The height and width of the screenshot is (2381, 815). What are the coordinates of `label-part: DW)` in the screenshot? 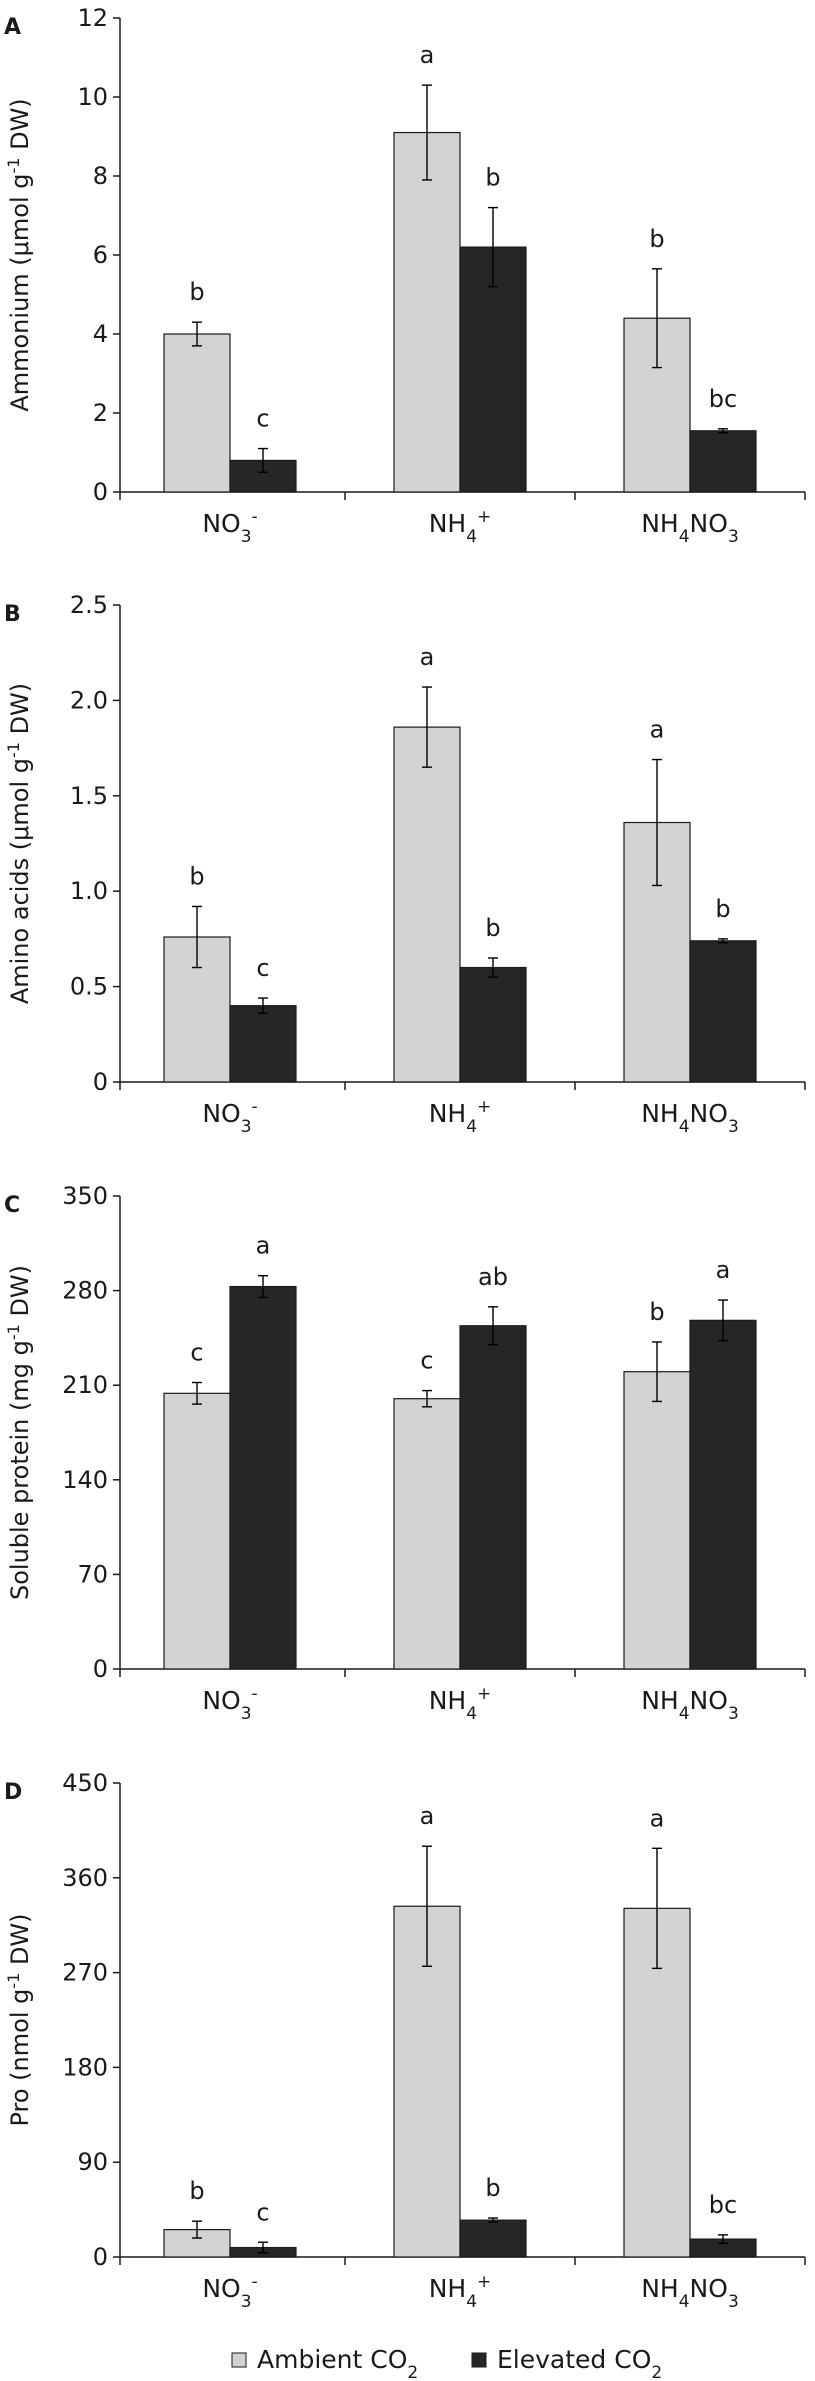 It's located at (20, 712).